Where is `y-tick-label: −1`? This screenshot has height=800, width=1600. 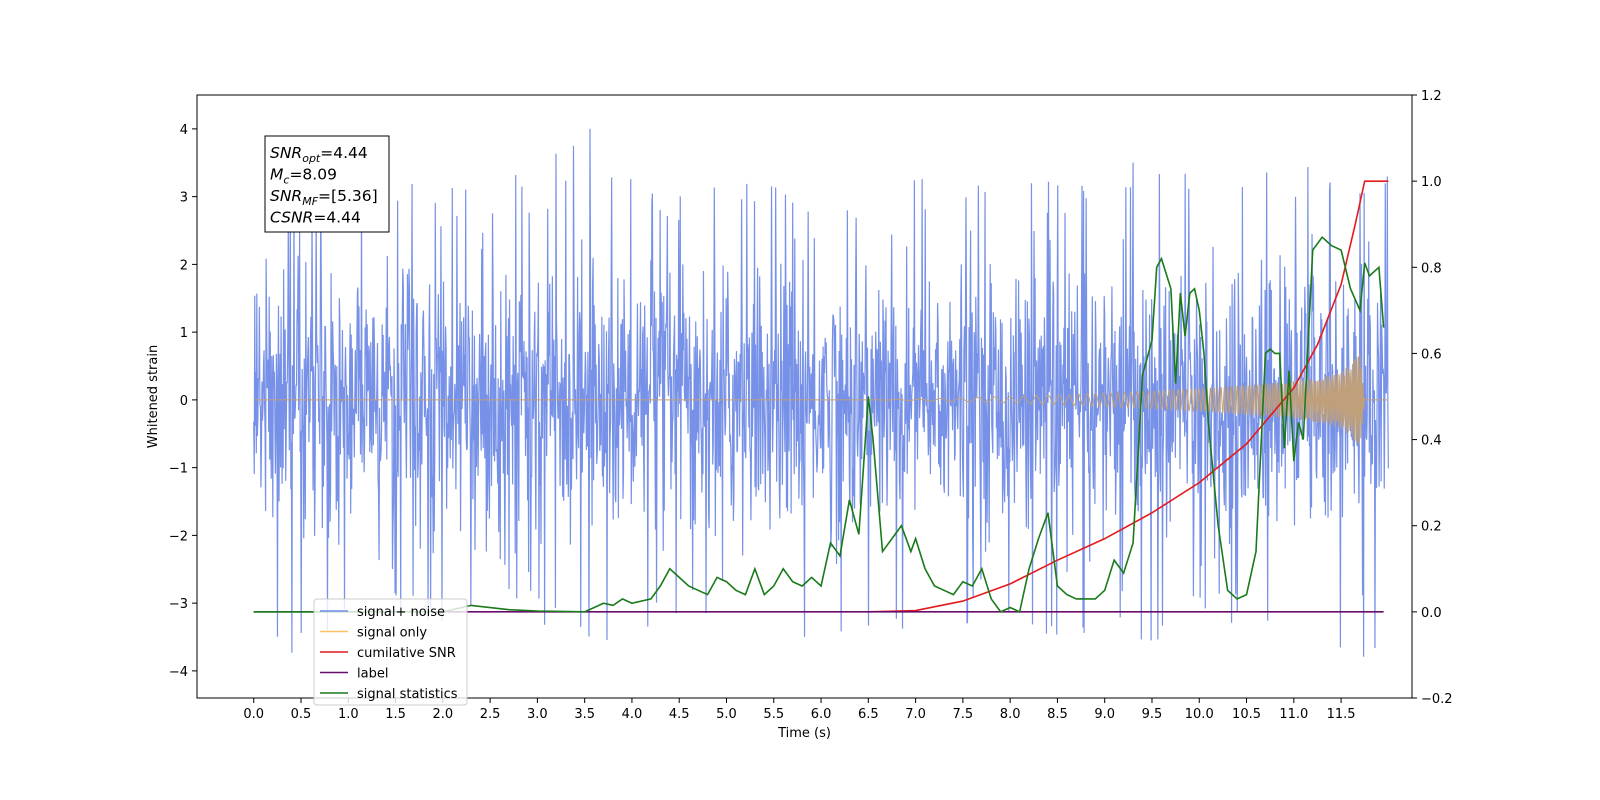 y-tick-label: −1 is located at coordinates (178, 469).